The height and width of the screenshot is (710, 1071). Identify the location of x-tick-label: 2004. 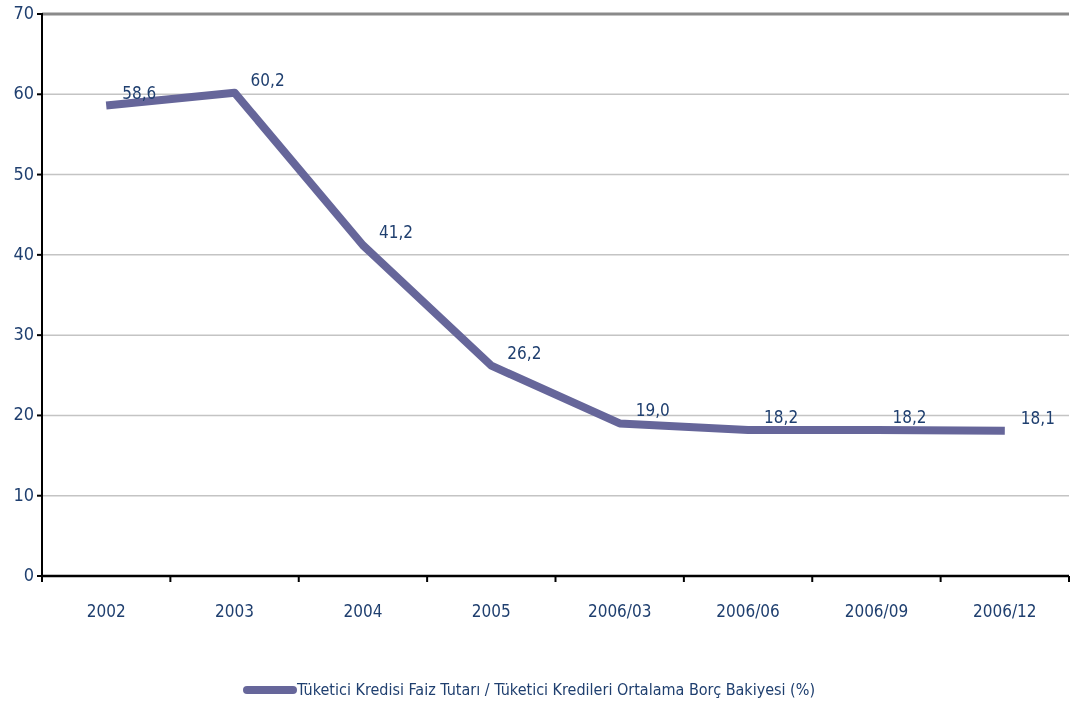
(363, 611).